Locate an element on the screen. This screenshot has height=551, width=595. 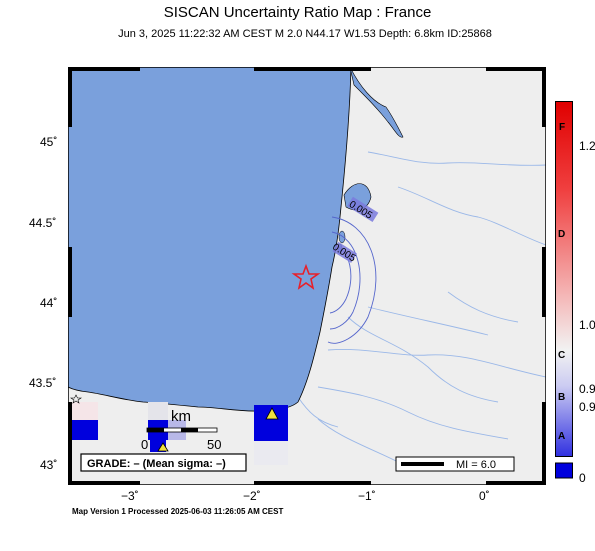
lon-label: 0˚ is located at coordinates (484, 496).